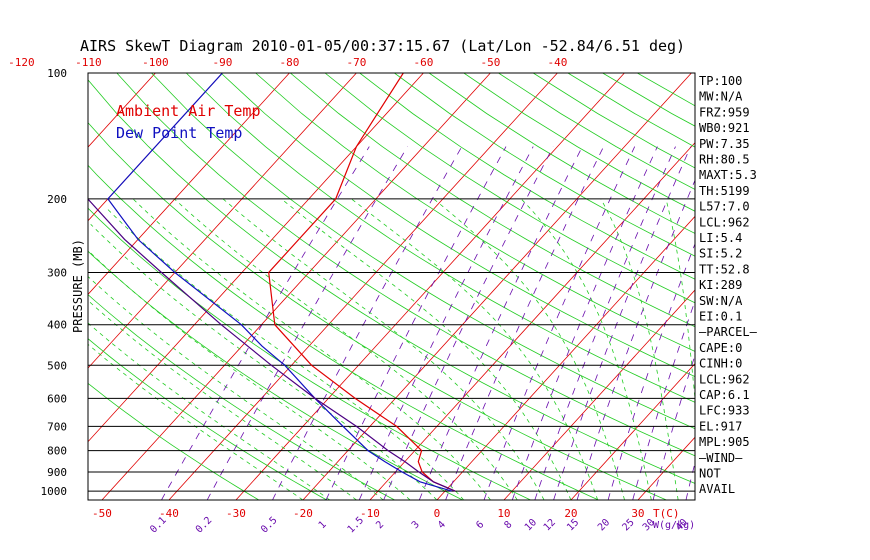 The height and width of the screenshot is (560, 870). What do you see at coordinates (57, 73) in the screenshot?
I see `pressure-tick-label: 100` at bounding box center [57, 73].